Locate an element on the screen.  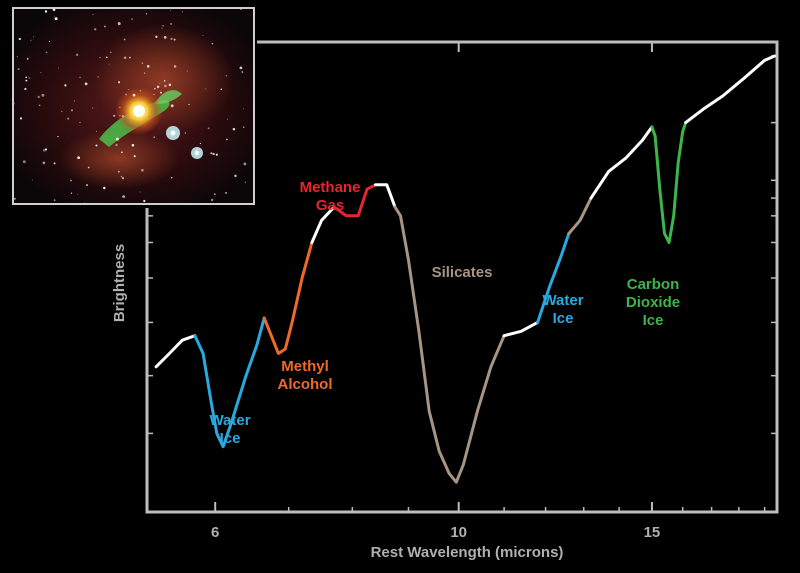
annotation-carbon-dioxide-ice: Carbon Dioxide Ice is located at coordinates (653, 302).